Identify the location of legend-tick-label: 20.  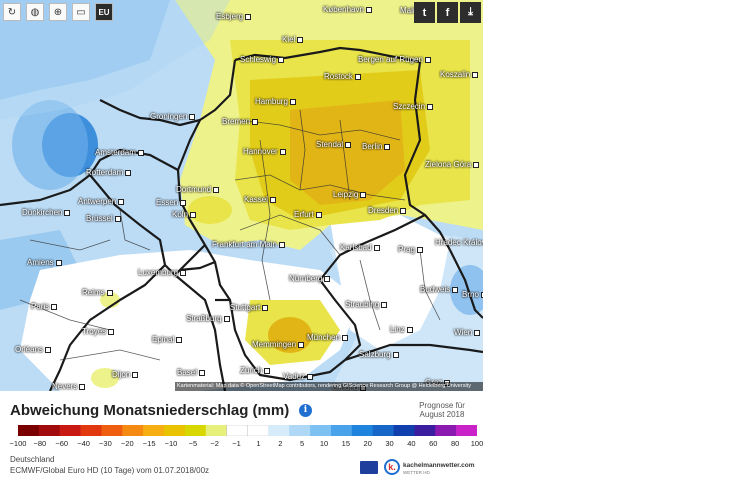
(367, 443).